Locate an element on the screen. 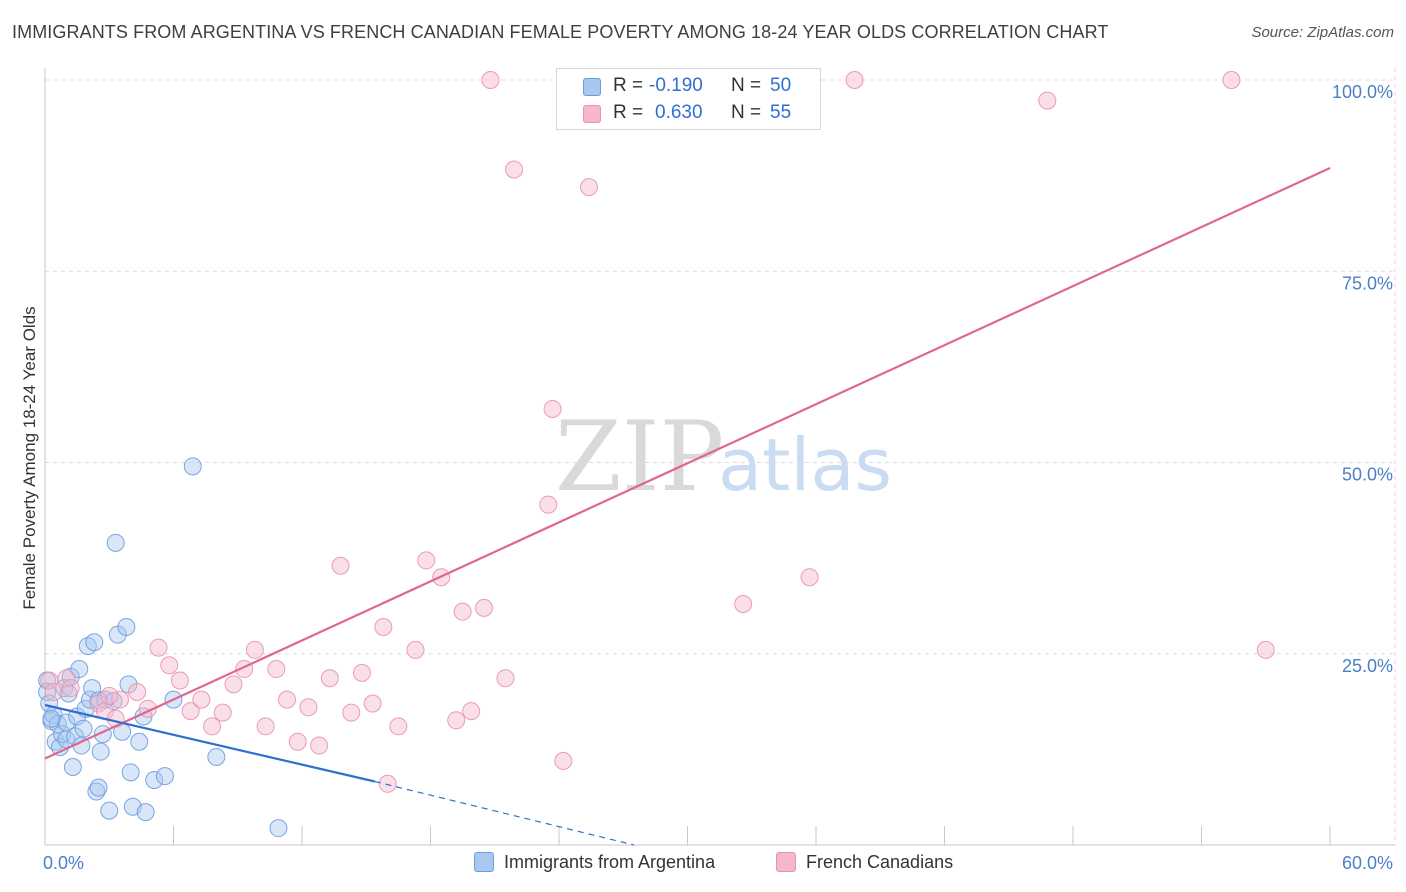 This screenshot has width=1406, height=892. source-label: Source: ZipAtlas.com is located at coordinates (1322, 32).